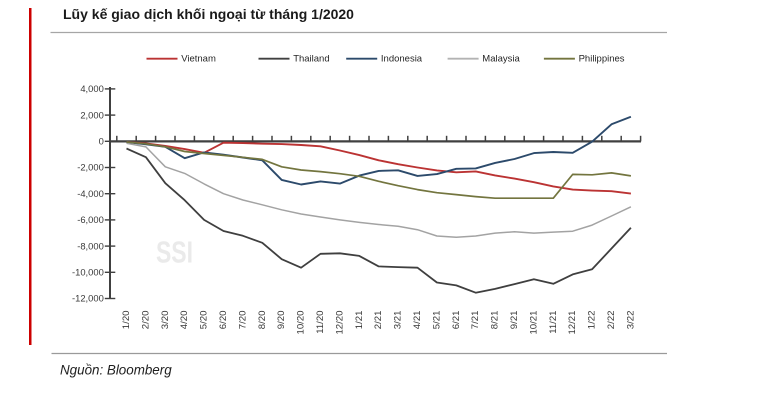 This screenshot has width=759, height=412. I want to click on svg-text: SSI, so click(174, 252).